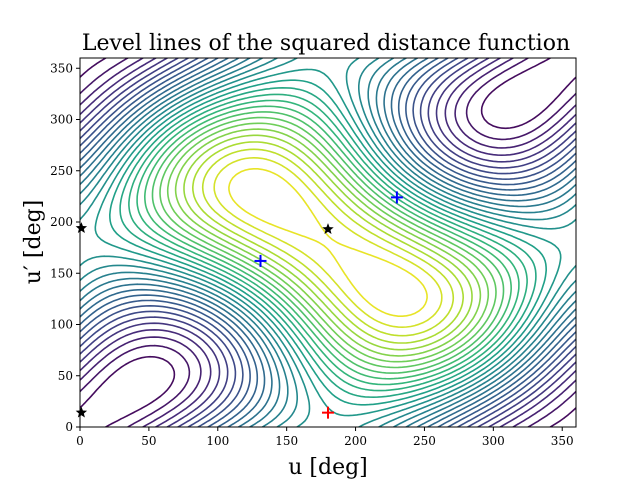  What do you see at coordinates (424, 441) in the screenshot?
I see `x-tick-label: 250` at bounding box center [424, 441].